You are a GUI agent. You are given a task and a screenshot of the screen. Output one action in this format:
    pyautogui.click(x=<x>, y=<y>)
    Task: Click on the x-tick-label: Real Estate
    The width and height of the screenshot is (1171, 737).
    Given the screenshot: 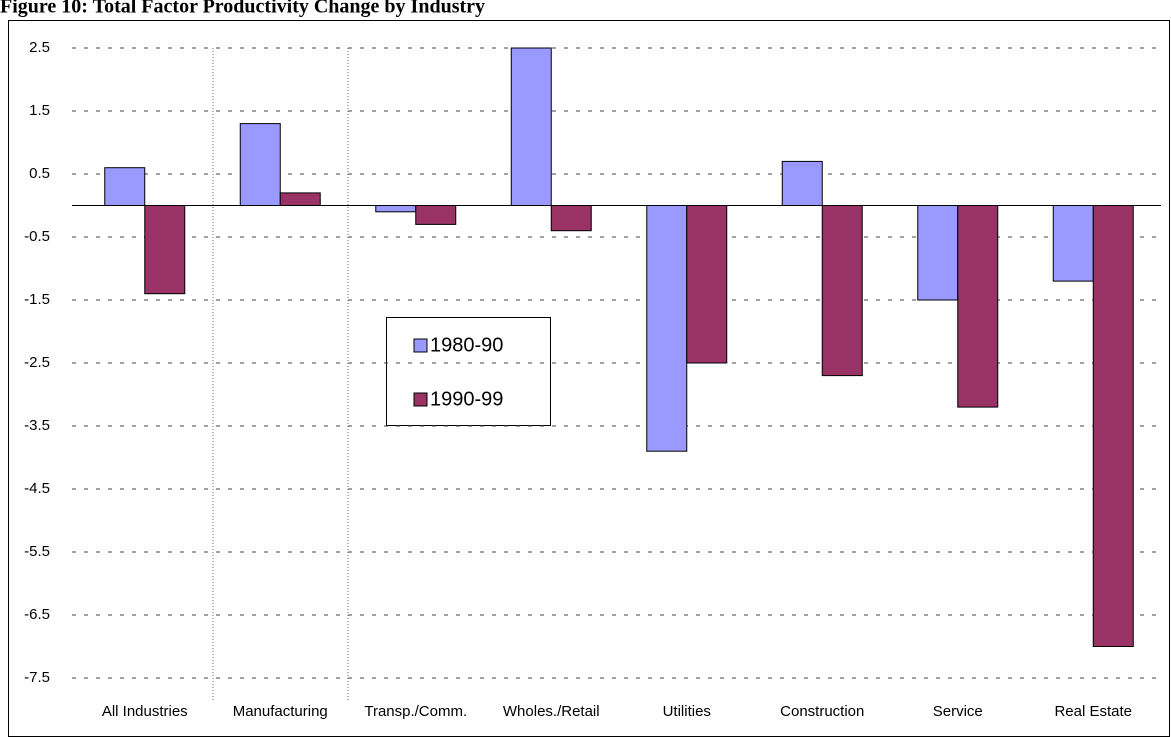 What is the action you would take?
    pyautogui.click(x=1093, y=711)
    